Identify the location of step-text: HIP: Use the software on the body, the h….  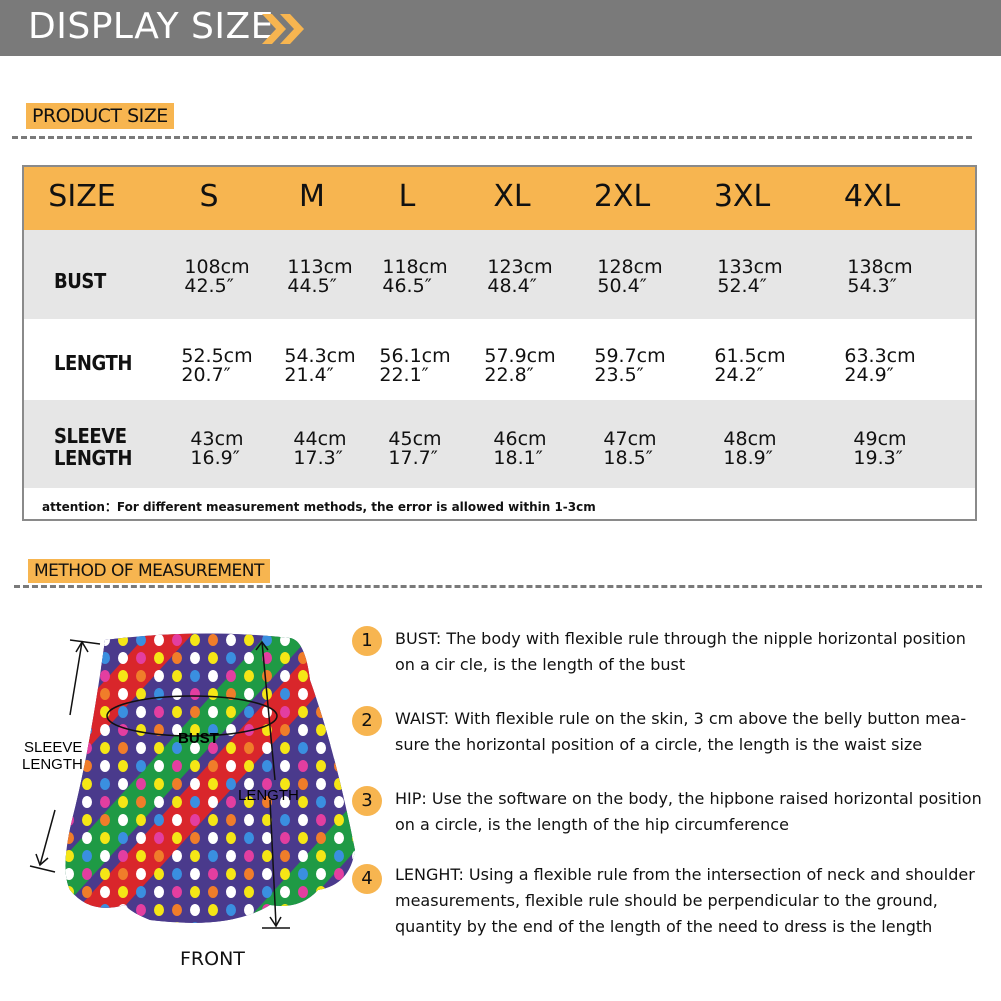
(688, 811).